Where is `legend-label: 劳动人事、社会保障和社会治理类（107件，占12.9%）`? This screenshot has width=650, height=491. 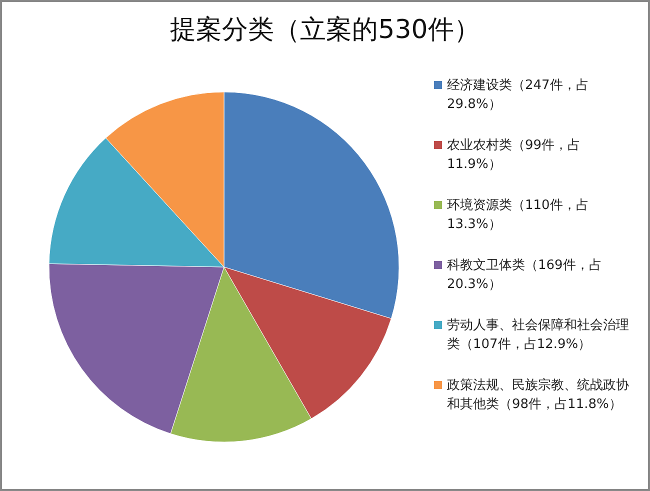
legend-label: 劳动人事、社会保障和社会治理类（107件，占12.9%） is located at coordinates (538, 335).